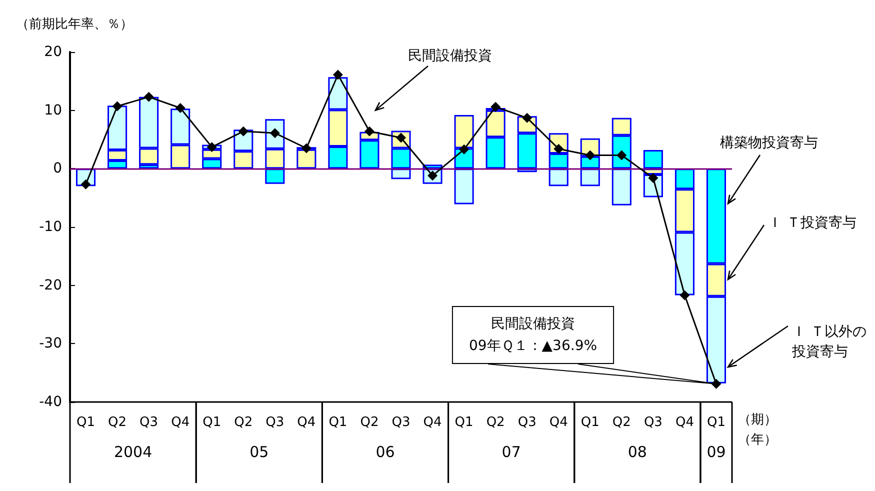 Image resolution: width=875 pixels, height=491 pixels. Describe the element at coordinates (74, 24) in the screenshot. I see `y-axis-title: （前期比年率、％）` at that location.